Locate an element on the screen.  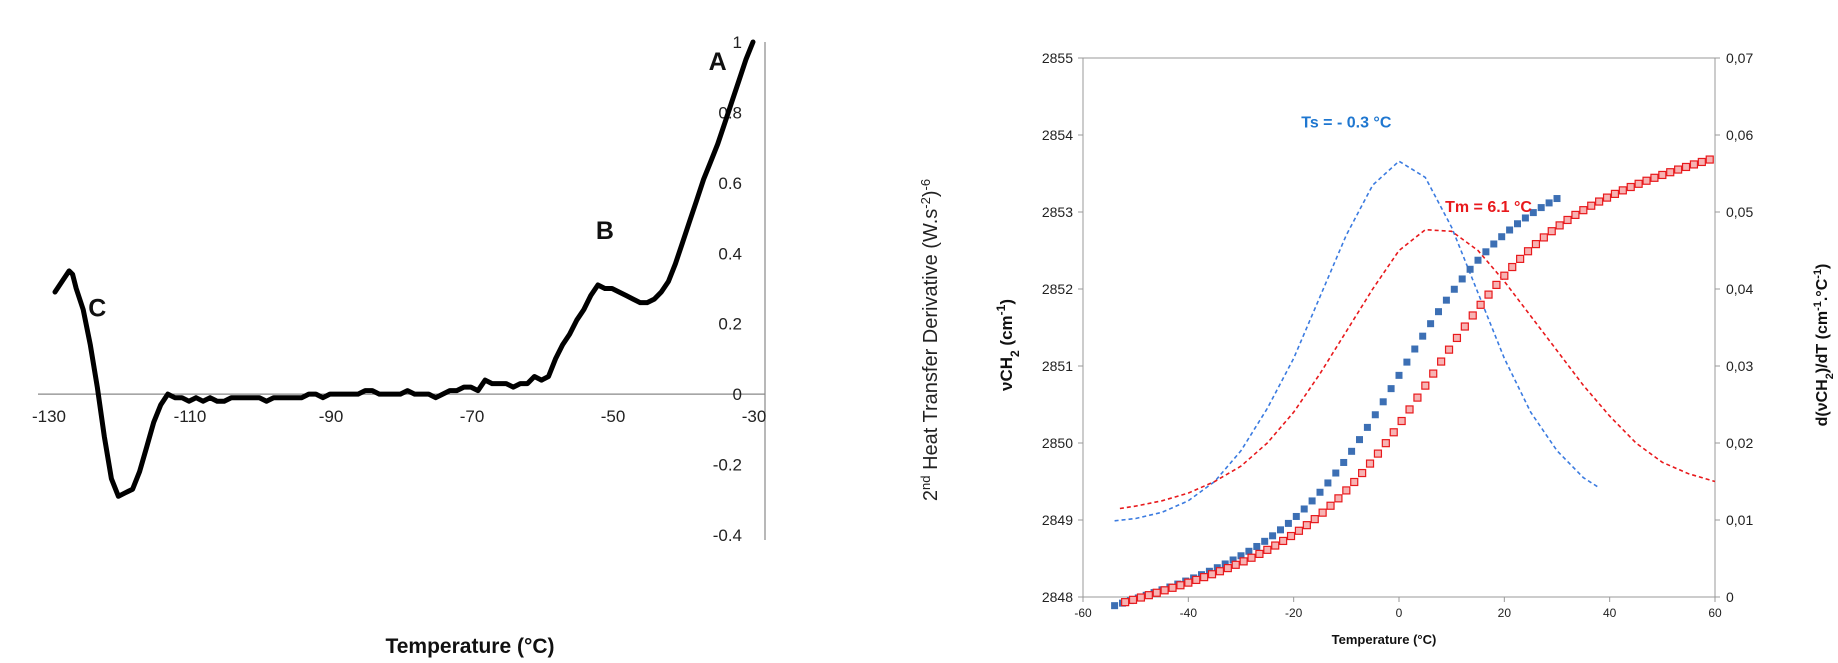
y-tick-label: 2849 is located at coordinates (1057, 520).